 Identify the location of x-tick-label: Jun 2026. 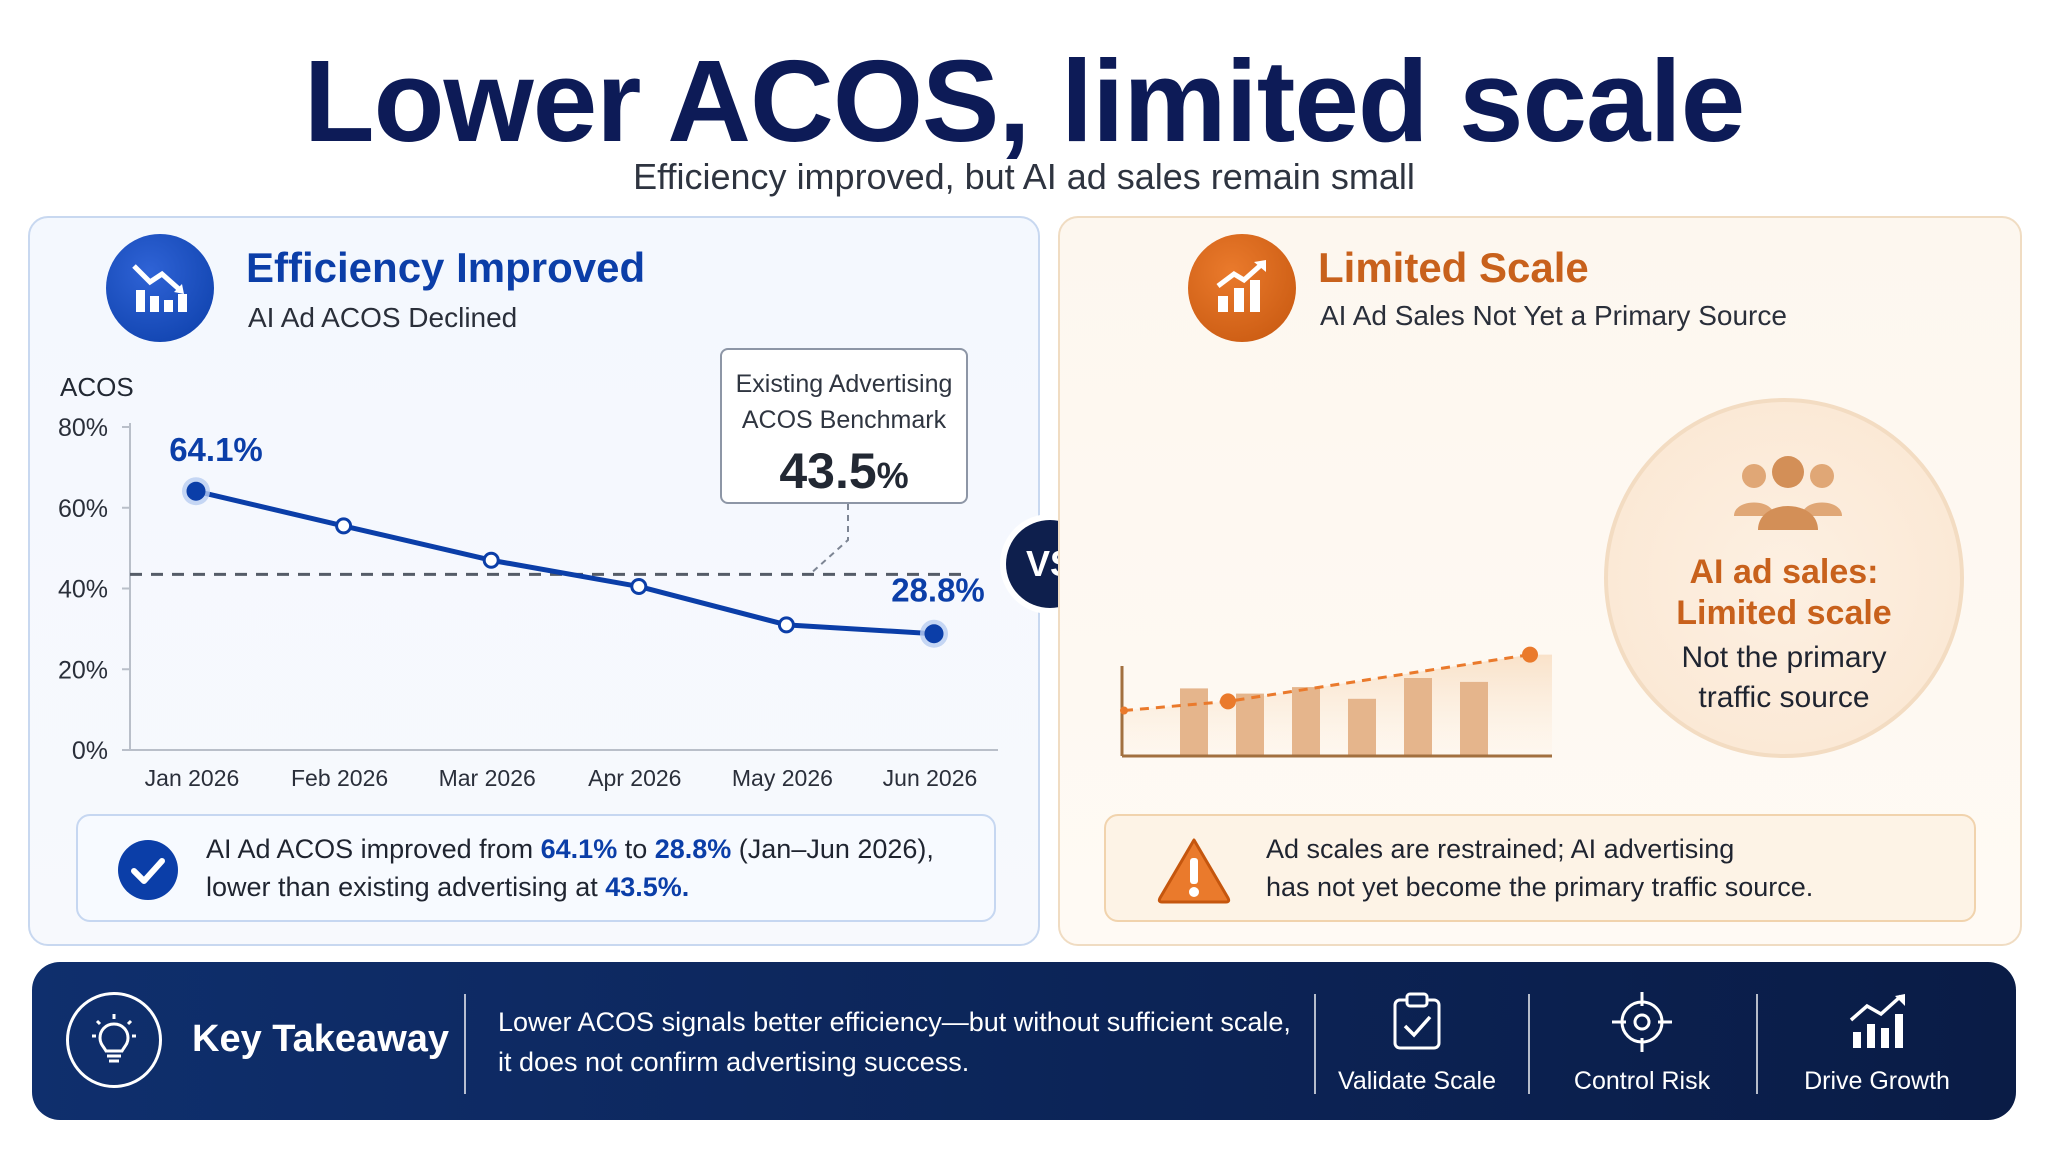
(930, 778).